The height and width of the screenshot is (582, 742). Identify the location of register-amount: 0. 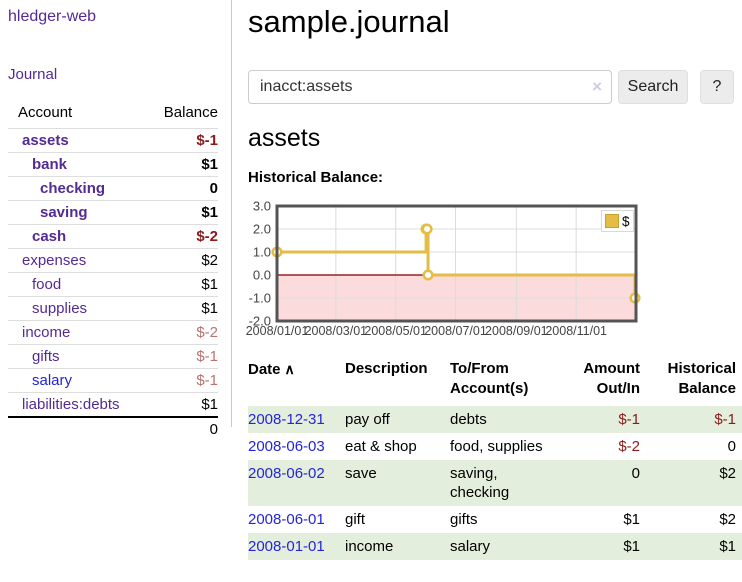
(635, 473).